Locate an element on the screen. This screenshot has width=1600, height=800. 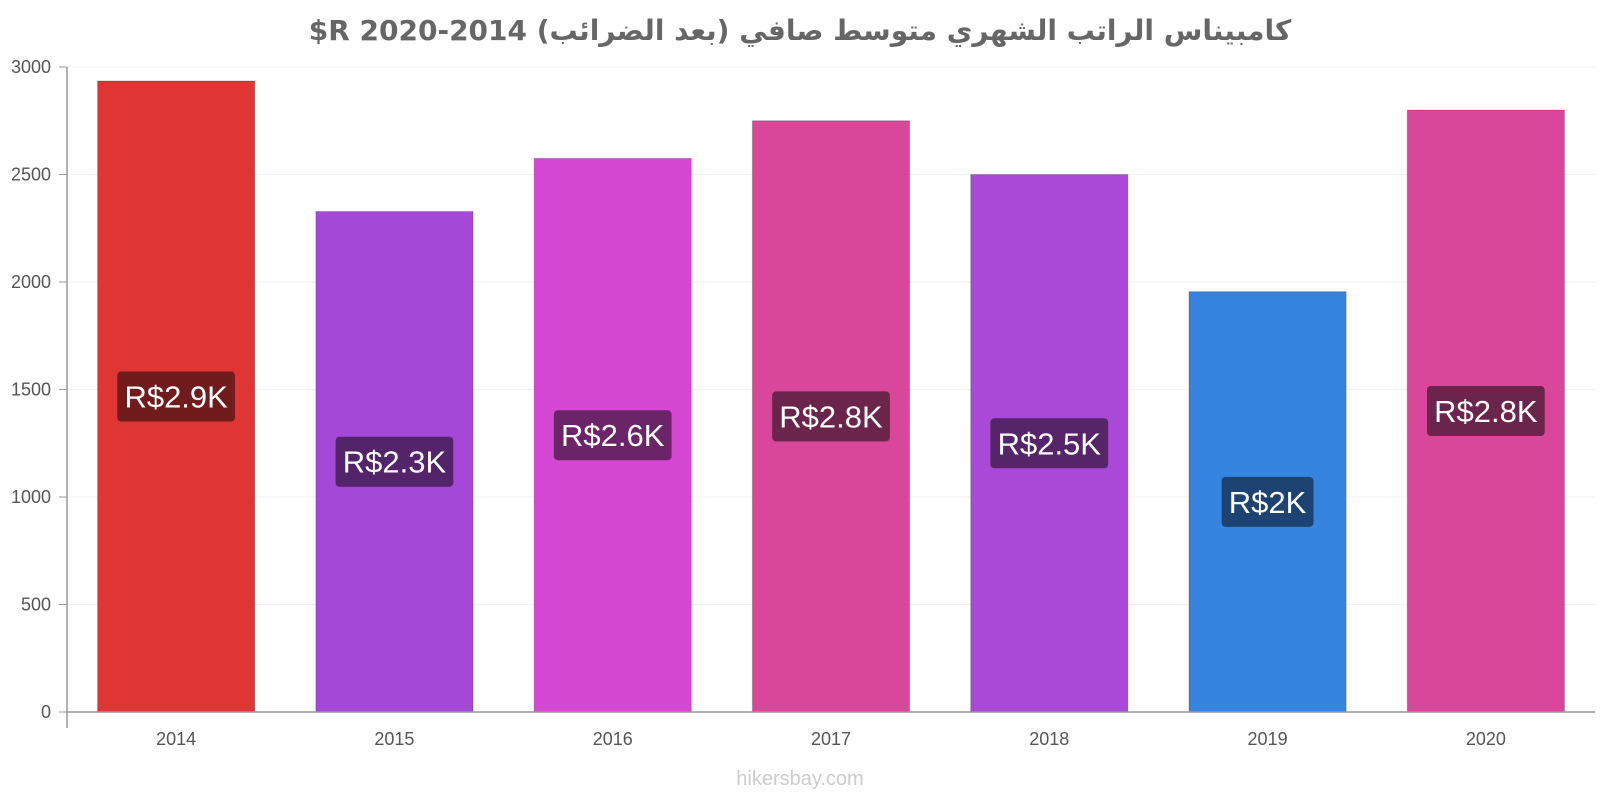
x-tick-label: 2020 is located at coordinates (1486, 739).